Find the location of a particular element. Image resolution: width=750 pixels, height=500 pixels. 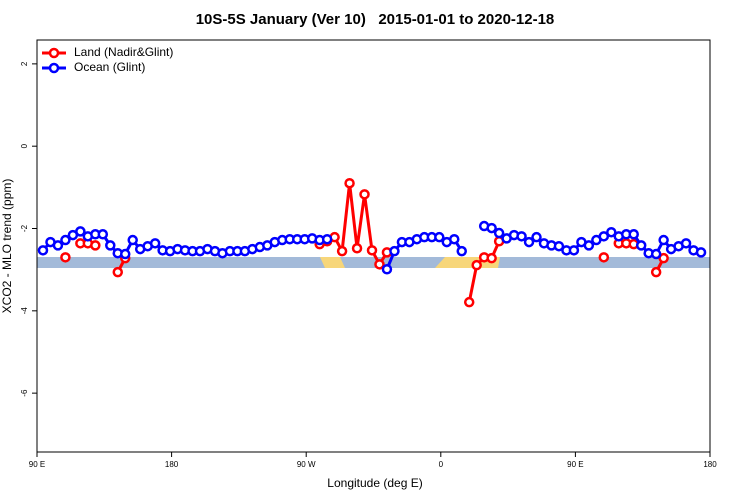

x-tick-label: 0 is located at coordinates (441, 464).